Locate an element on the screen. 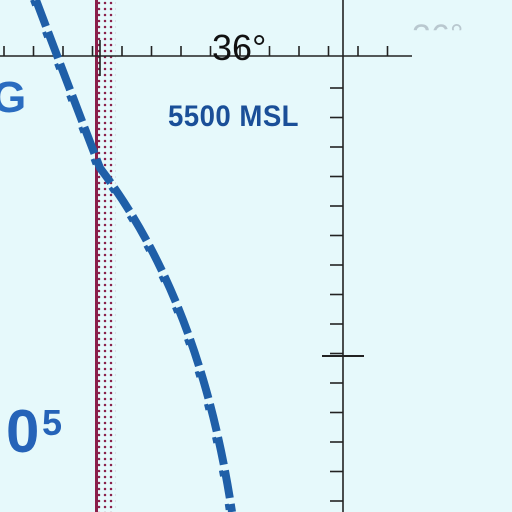 Image resolution: width=512 pixels, height=512 pixels. latitude-label-faded: 36° is located at coordinates (438, 37).